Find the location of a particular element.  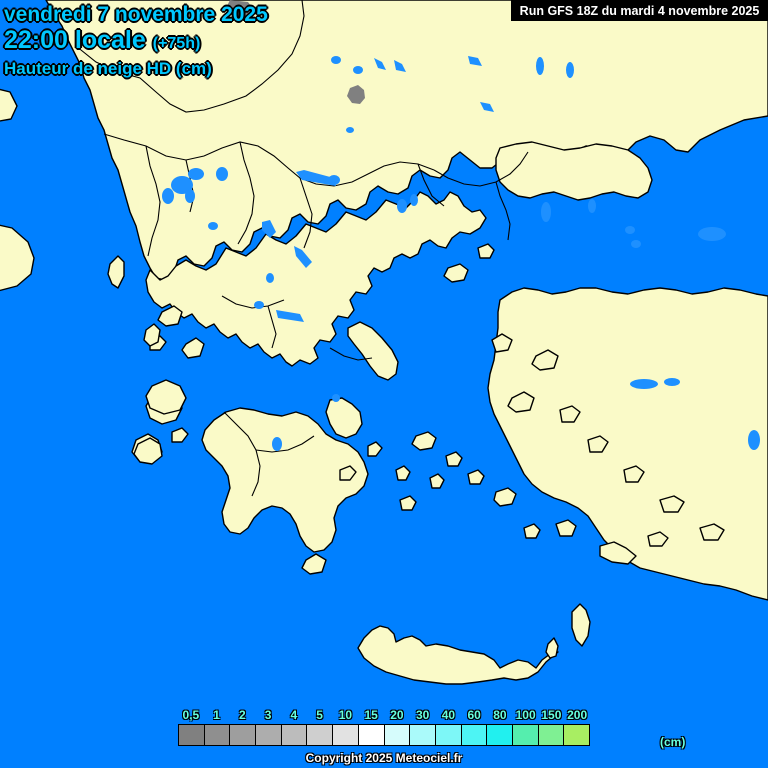

peloponnese is located at coordinates (285, 480).